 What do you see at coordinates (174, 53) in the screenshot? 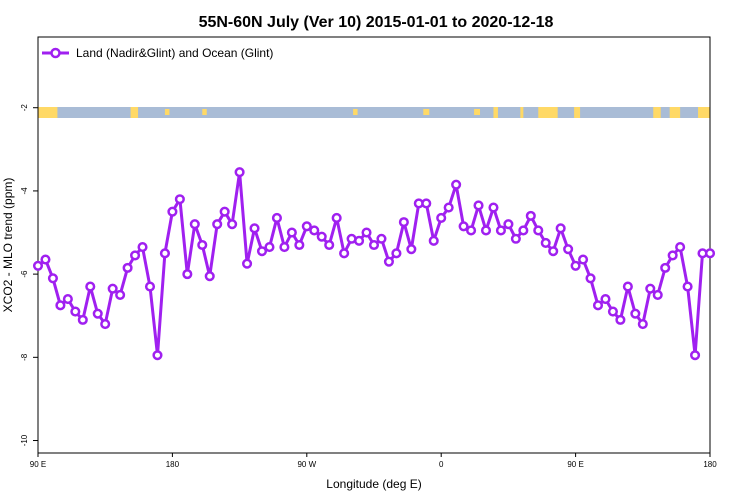
I see `legend-label: Land (Nadir&Glint) and Ocean (Glint)` at bounding box center [174, 53].